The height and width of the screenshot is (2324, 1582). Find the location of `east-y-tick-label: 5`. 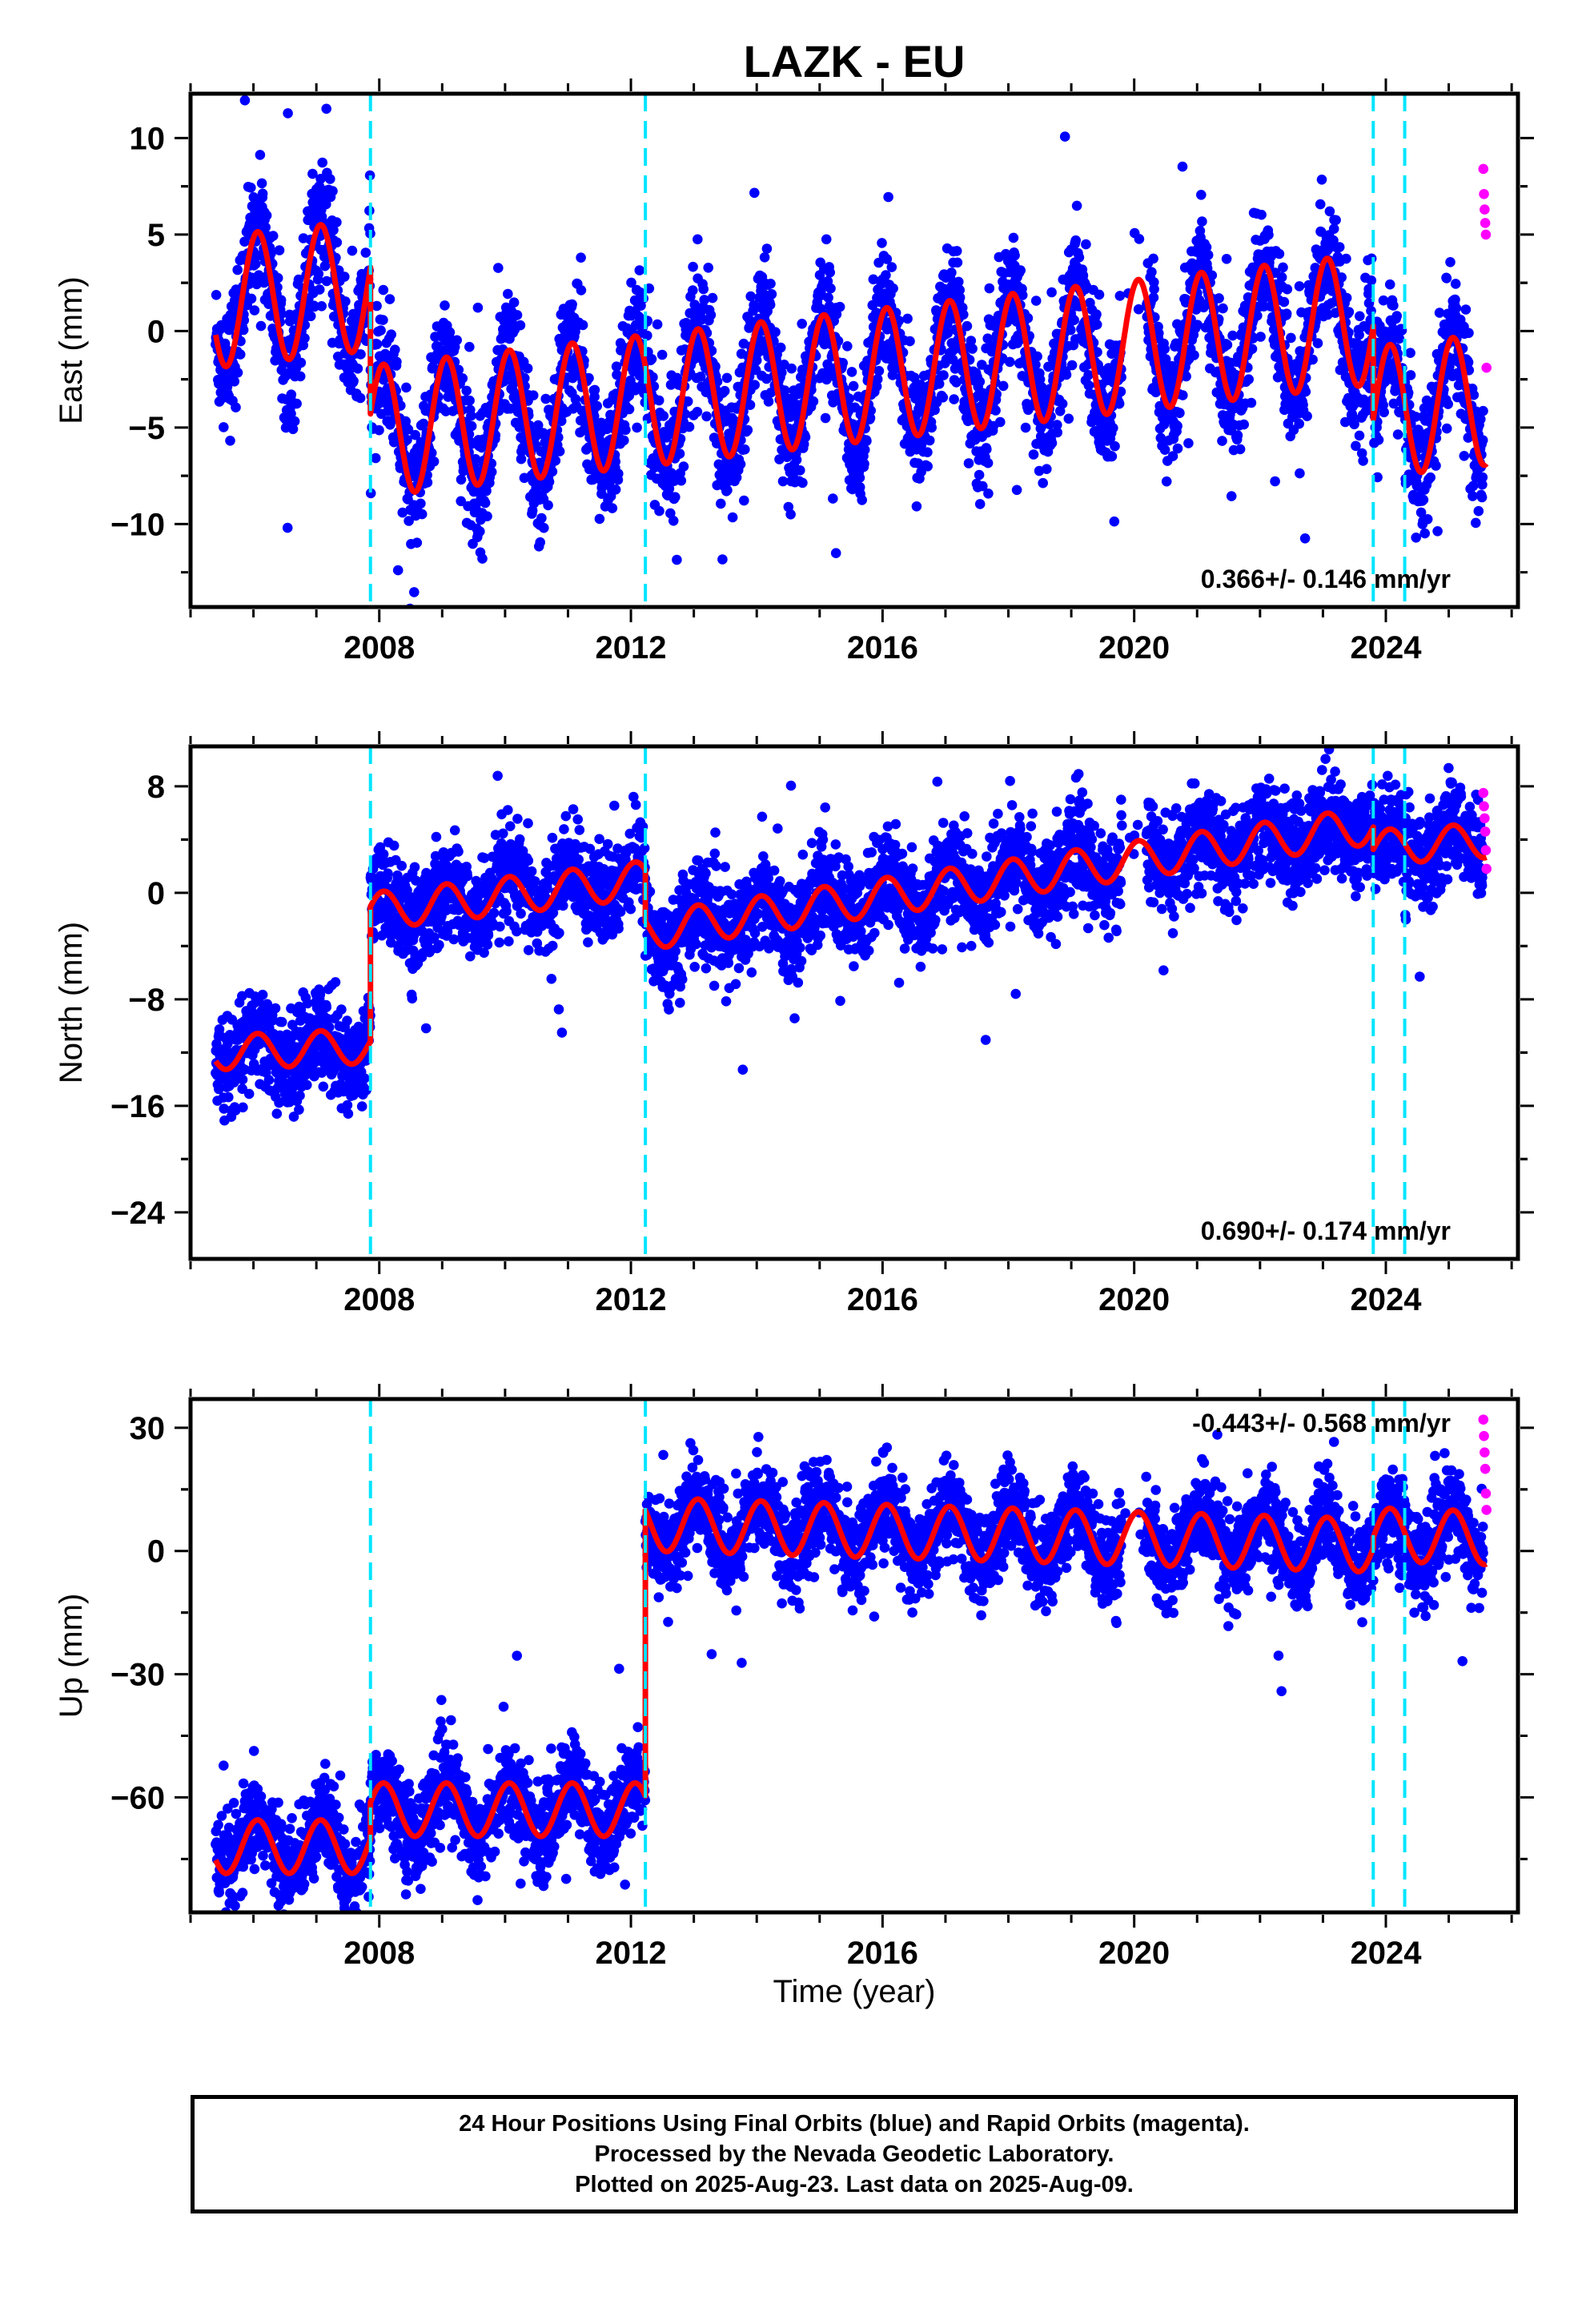

east-y-tick-label: 5 is located at coordinates (156, 235).